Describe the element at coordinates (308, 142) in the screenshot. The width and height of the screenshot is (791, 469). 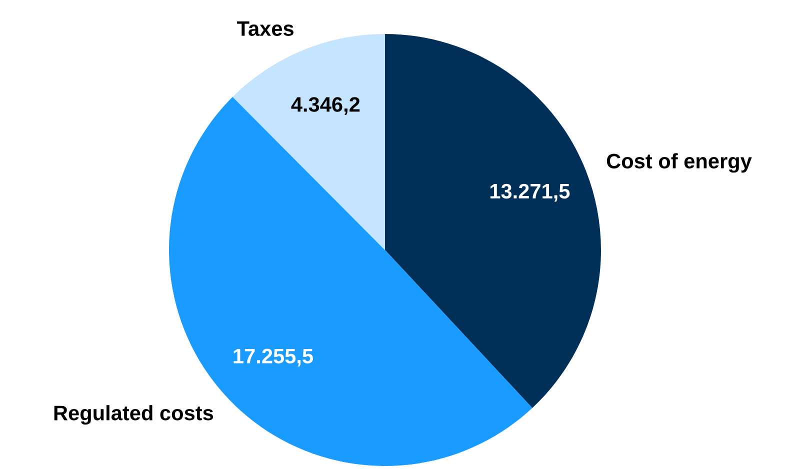
I see `pie-slice` at that location.